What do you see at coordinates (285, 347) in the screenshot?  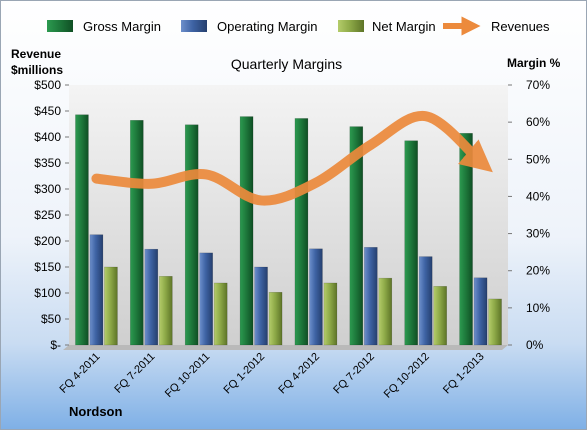 I see `plot-floor` at bounding box center [285, 347].